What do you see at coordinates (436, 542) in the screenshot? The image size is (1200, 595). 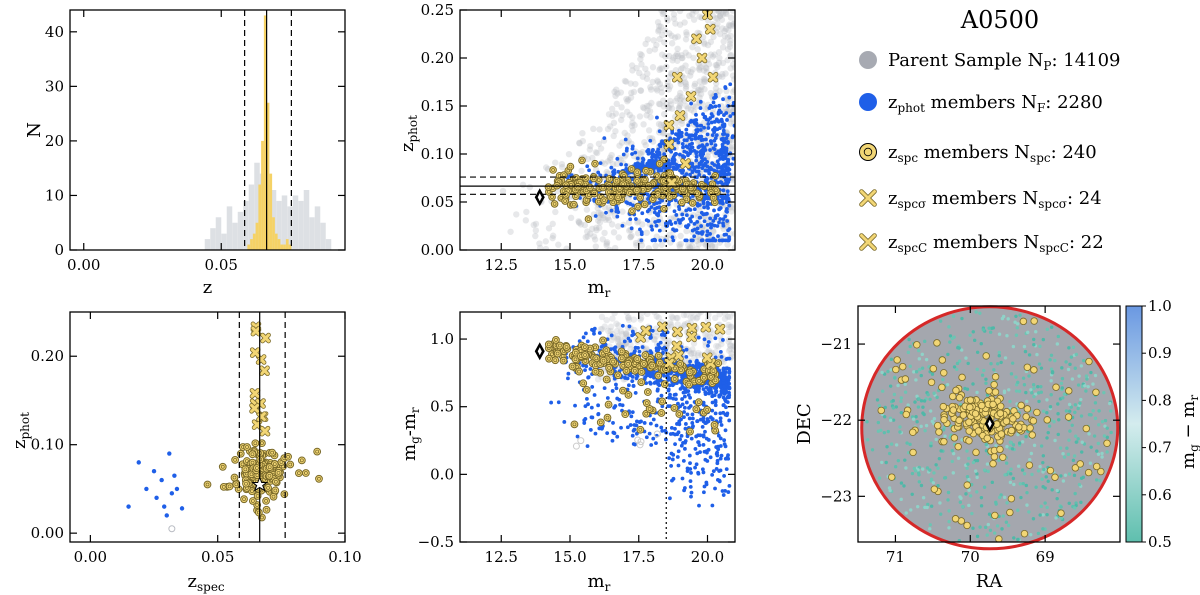 I see `y-tick-label: −0.5` at bounding box center [436, 542].